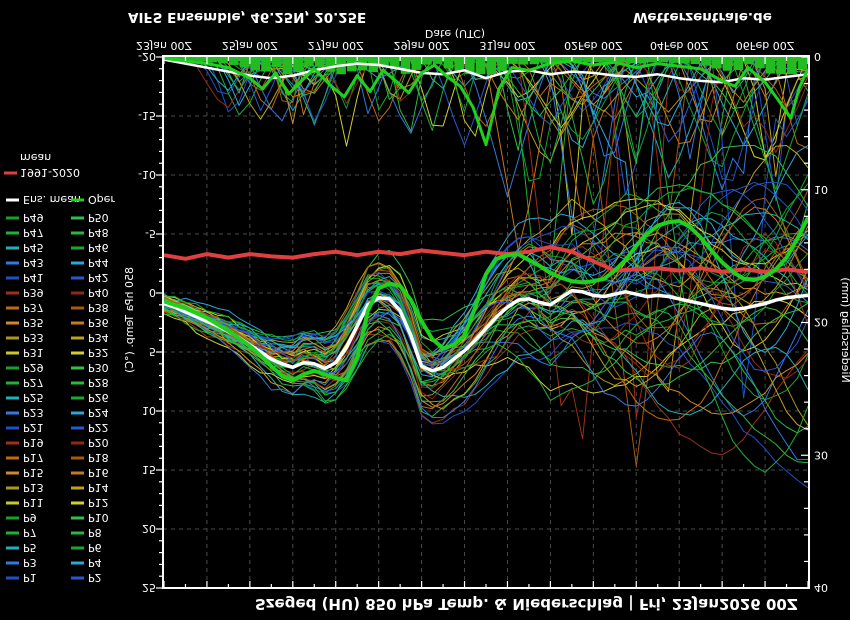  What do you see at coordinates (52, 199) in the screenshot?
I see `legend-ens-mean-label: Ens. mean` at bounding box center [52, 199].